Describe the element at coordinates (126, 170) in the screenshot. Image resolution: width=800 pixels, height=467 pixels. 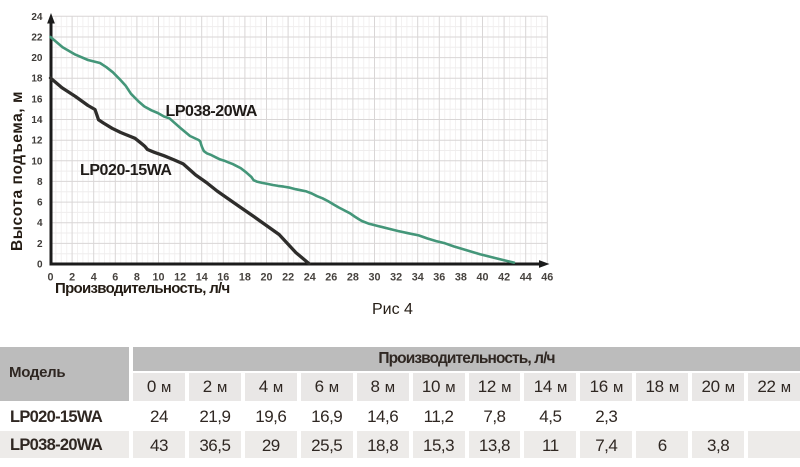
I see `svg-text: LP020-15WA` at that location.